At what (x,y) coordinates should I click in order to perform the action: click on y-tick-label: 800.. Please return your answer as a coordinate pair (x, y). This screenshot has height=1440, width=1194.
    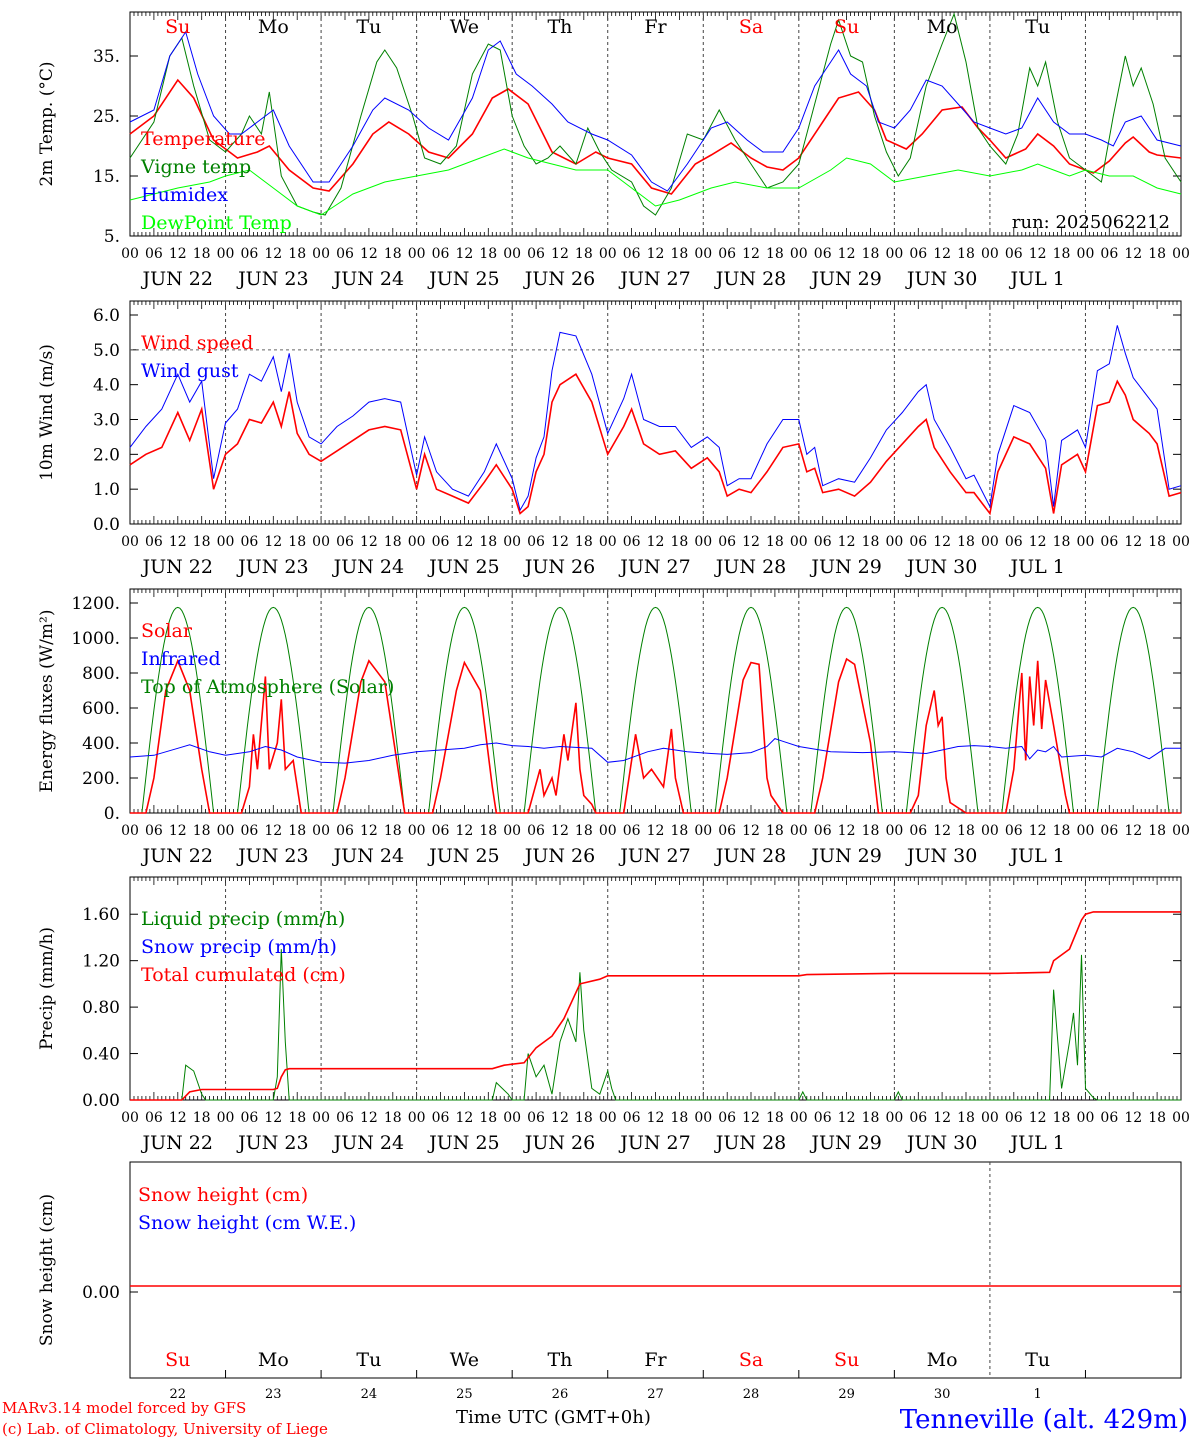
    Looking at the image, I should click on (101, 674).